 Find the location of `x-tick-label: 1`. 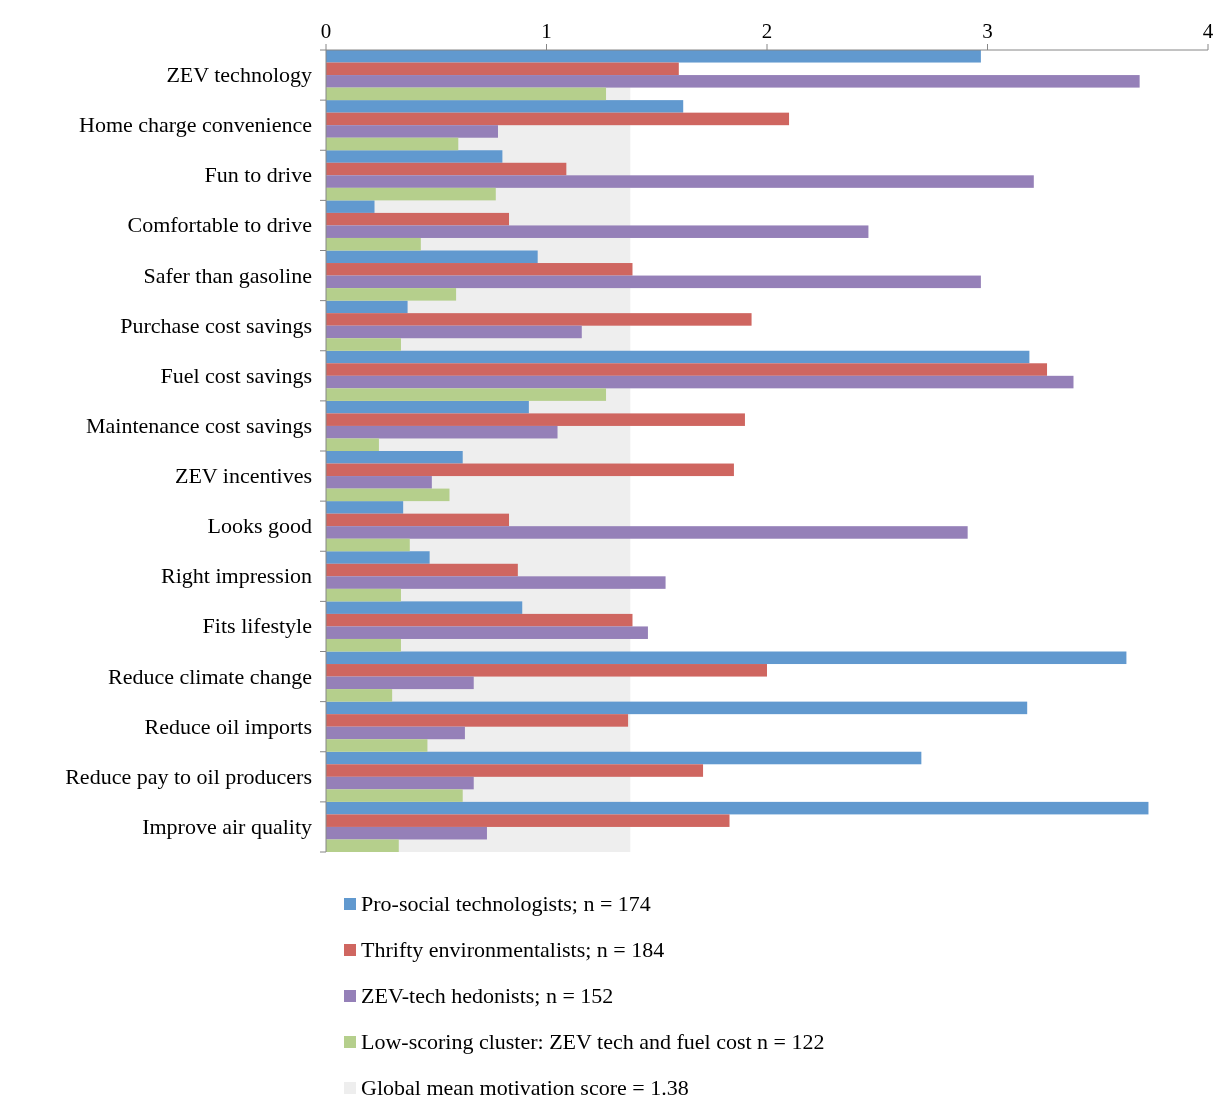

x-tick-label: 1 is located at coordinates (546, 31).